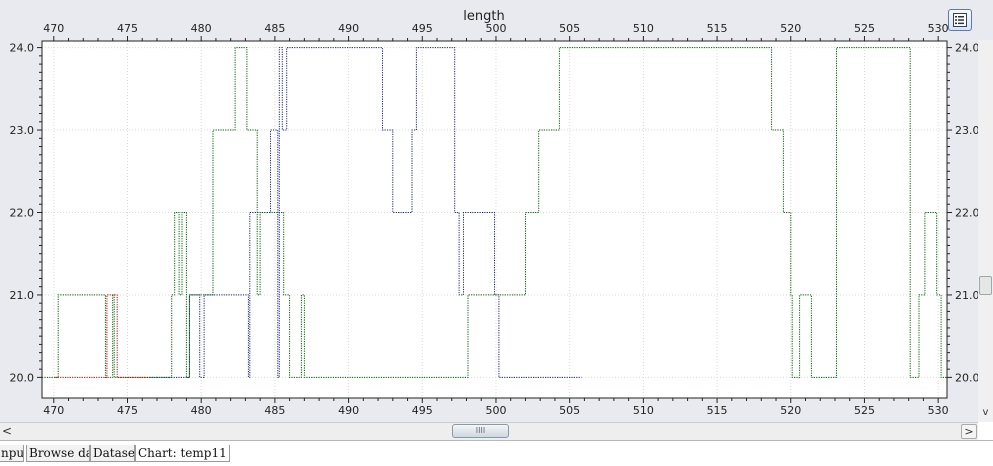 This screenshot has height=466, width=993. Describe the element at coordinates (53, 28) in the screenshot. I see `x-tick-label-top: 470` at that location.